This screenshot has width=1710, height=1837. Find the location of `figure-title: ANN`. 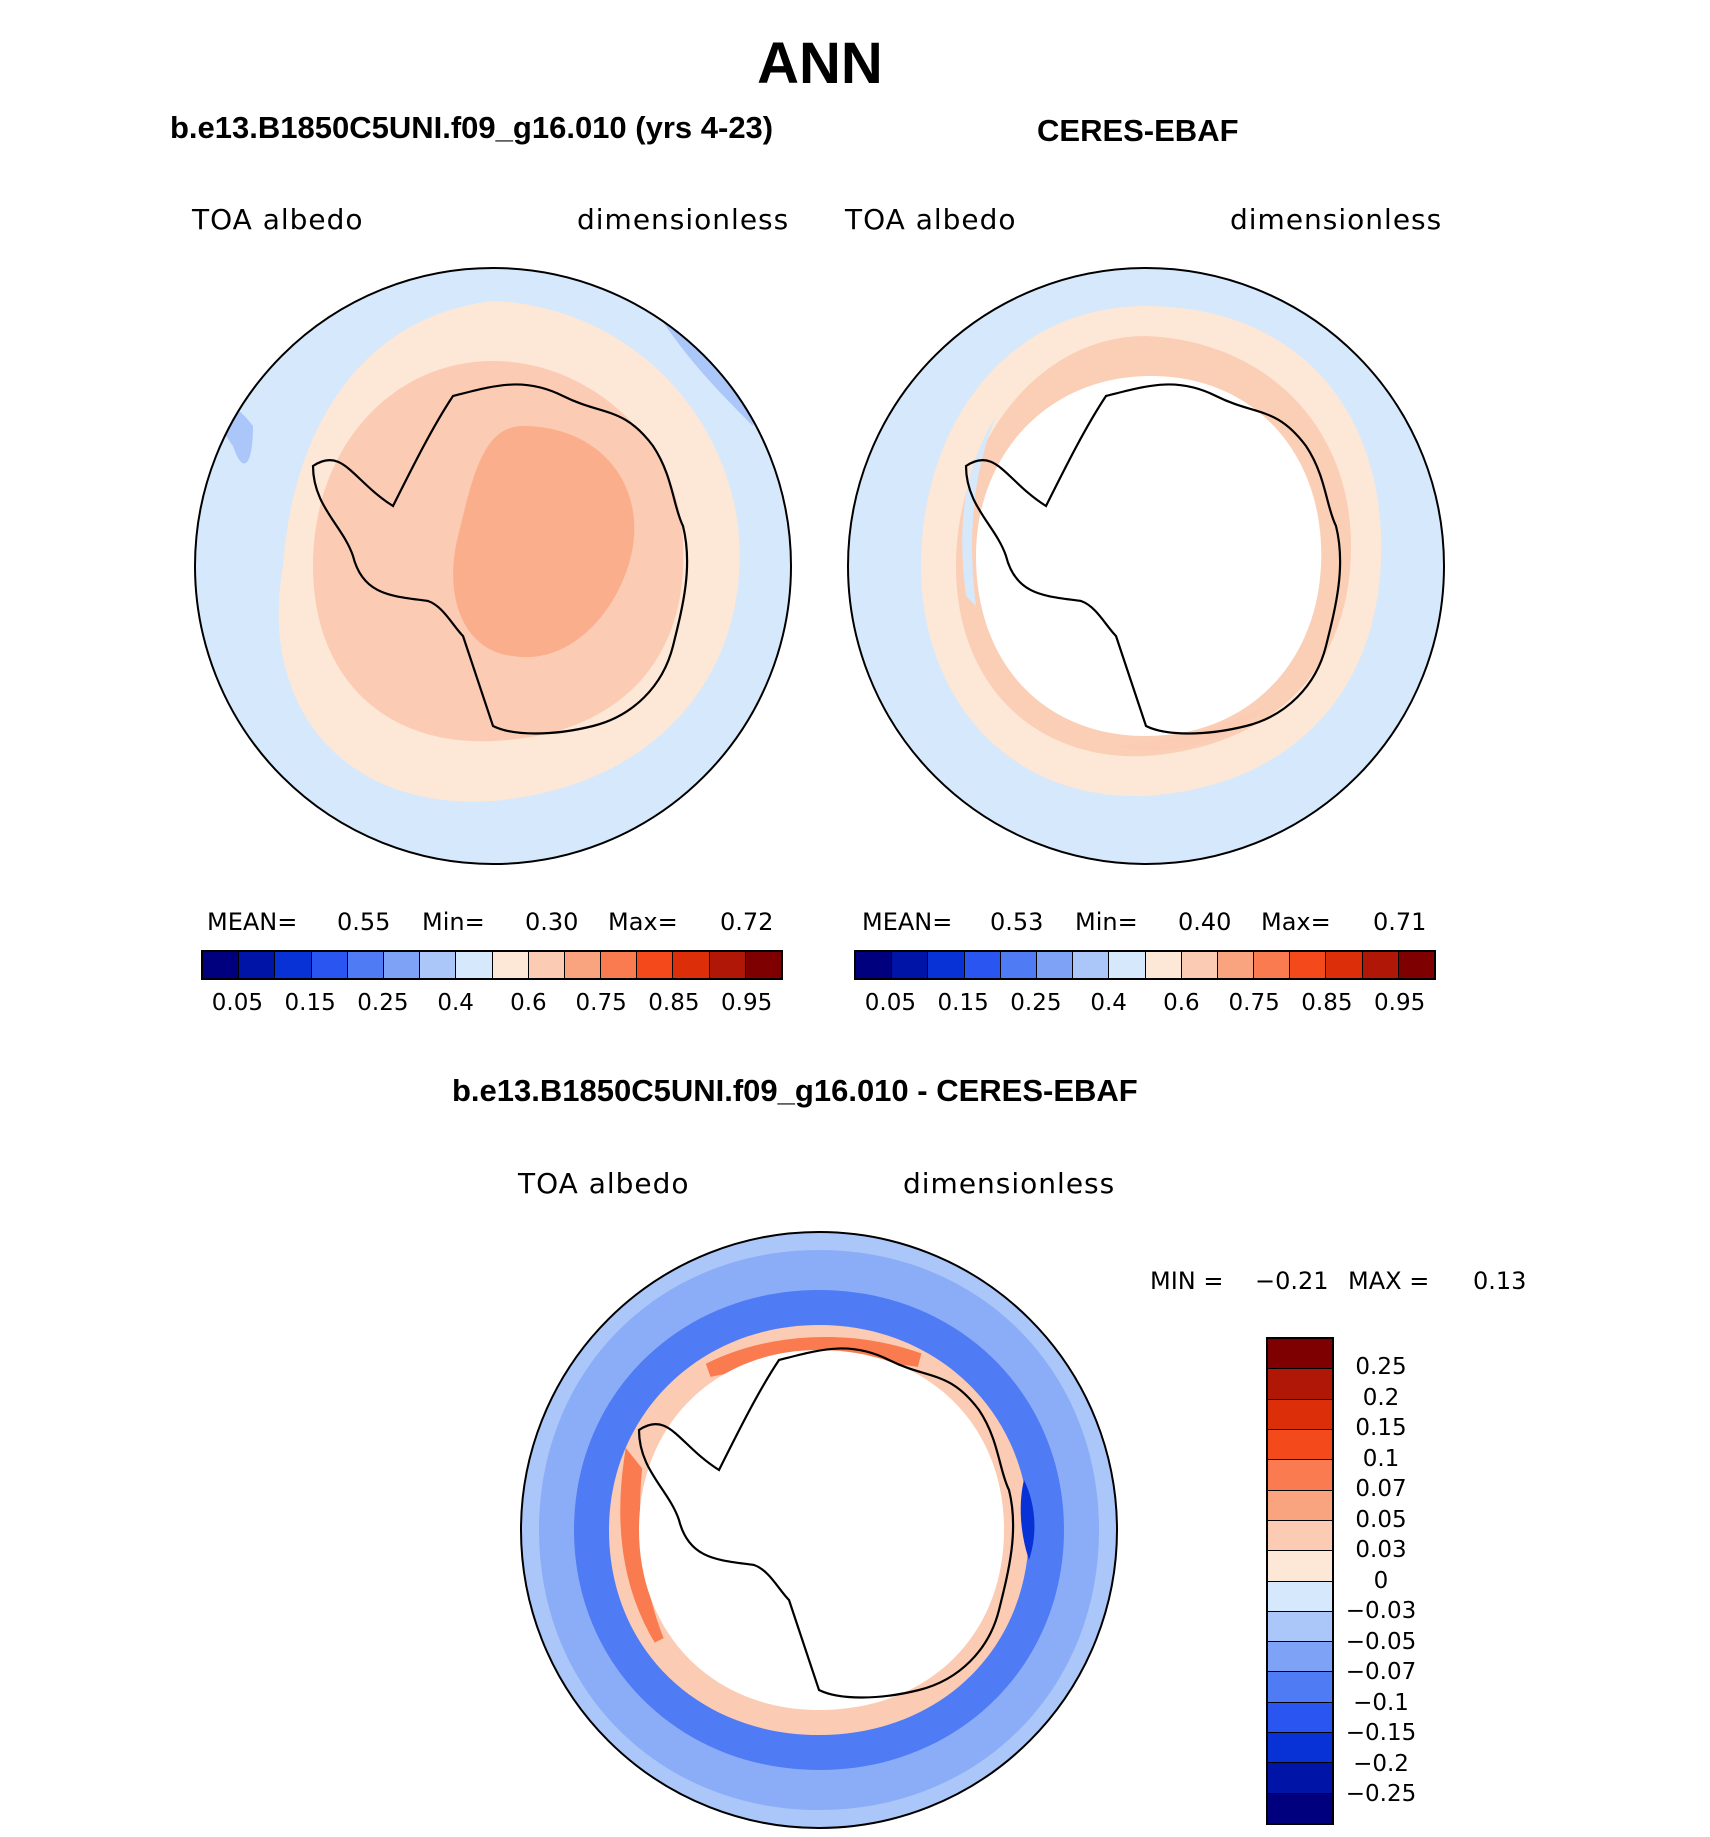

figure-title: ANN is located at coordinates (820, 63).